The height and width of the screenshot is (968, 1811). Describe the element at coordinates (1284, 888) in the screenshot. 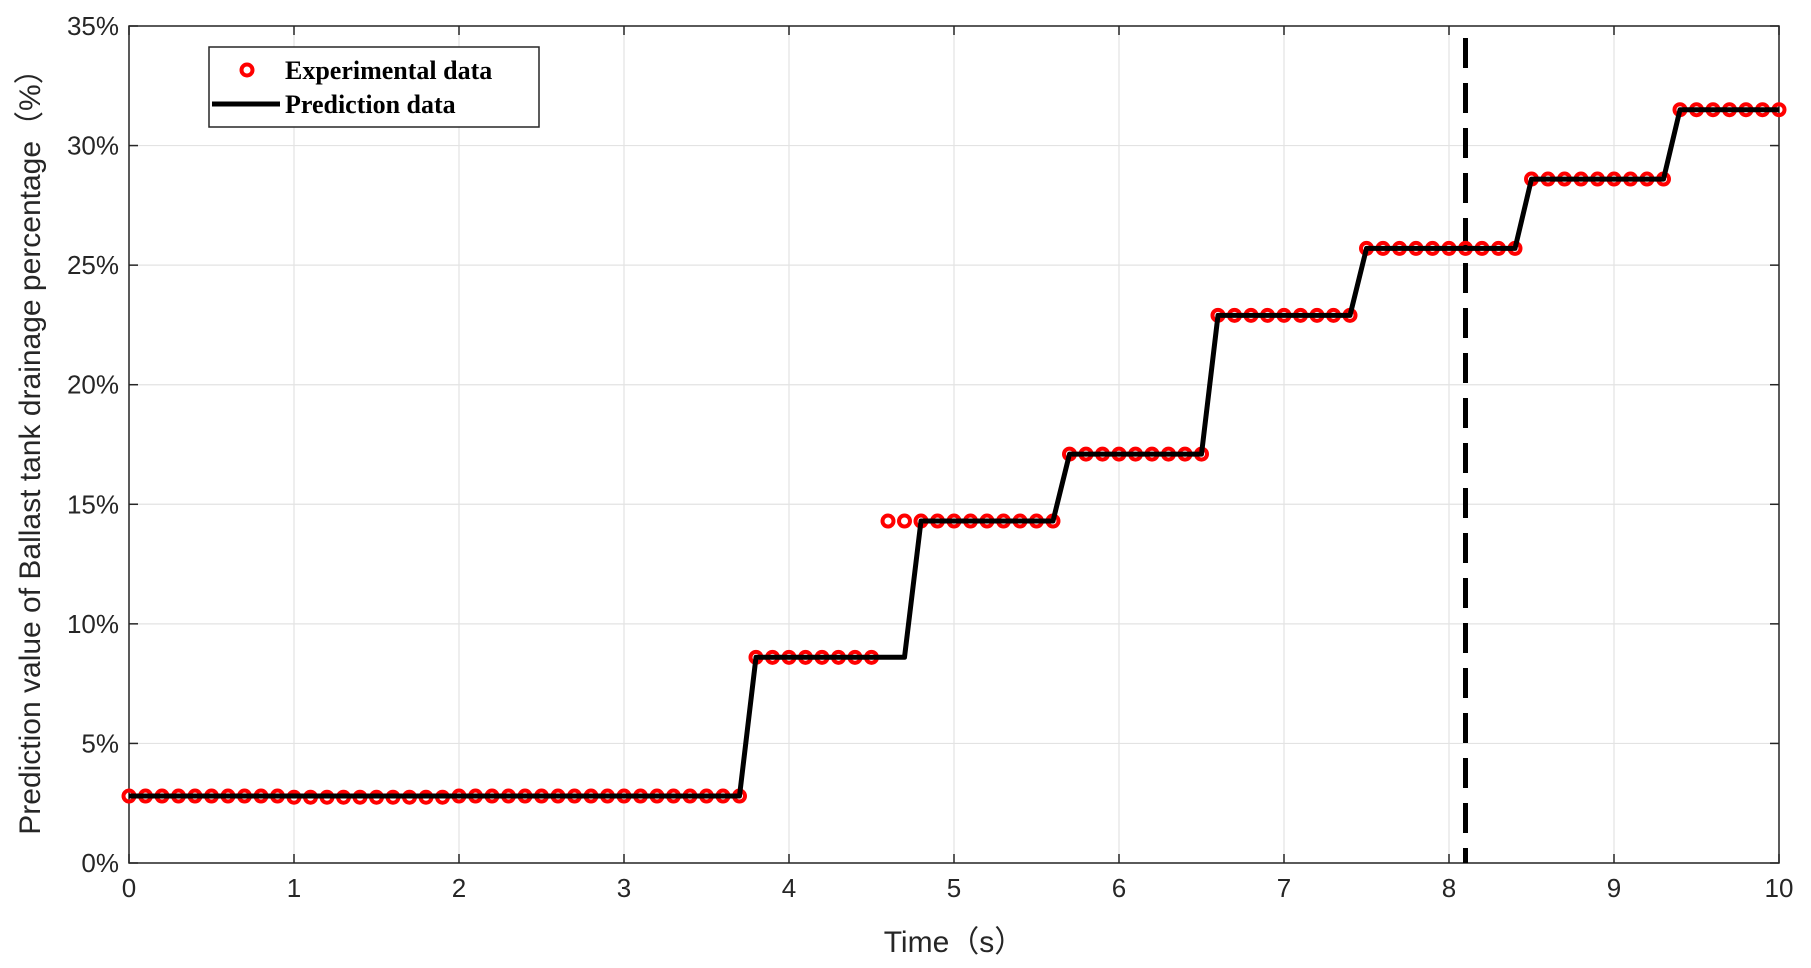

I see `x-tick-label: 7` at that location.